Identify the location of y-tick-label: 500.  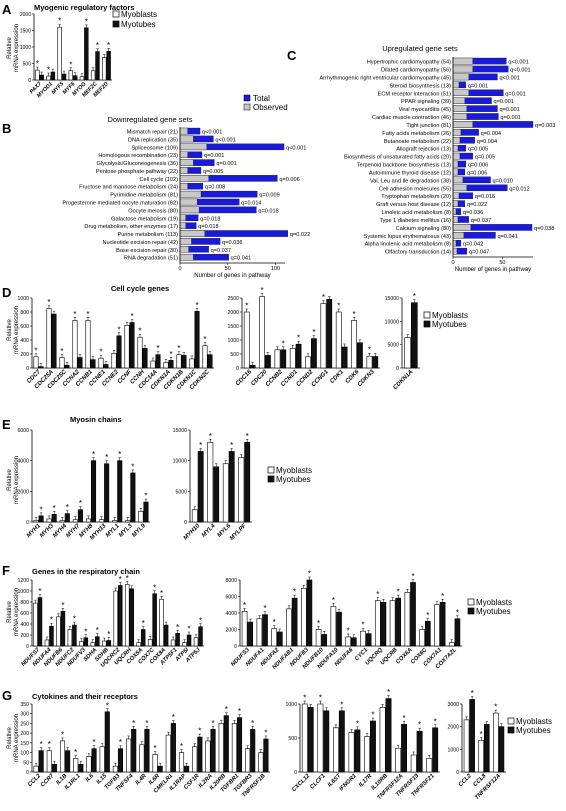
(27, 65).